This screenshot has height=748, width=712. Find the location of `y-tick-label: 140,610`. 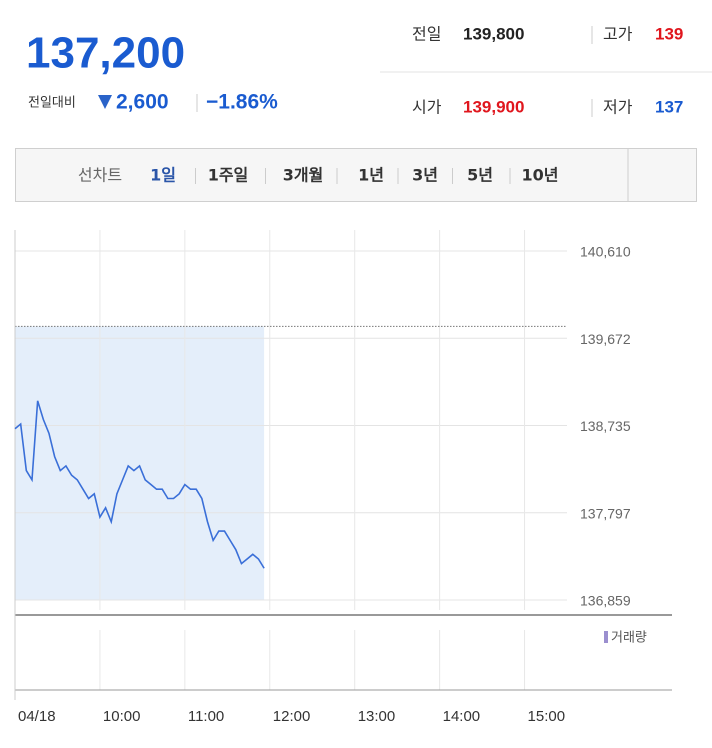

y-tick-label: 140,610 is located at coordinates (605, 252).